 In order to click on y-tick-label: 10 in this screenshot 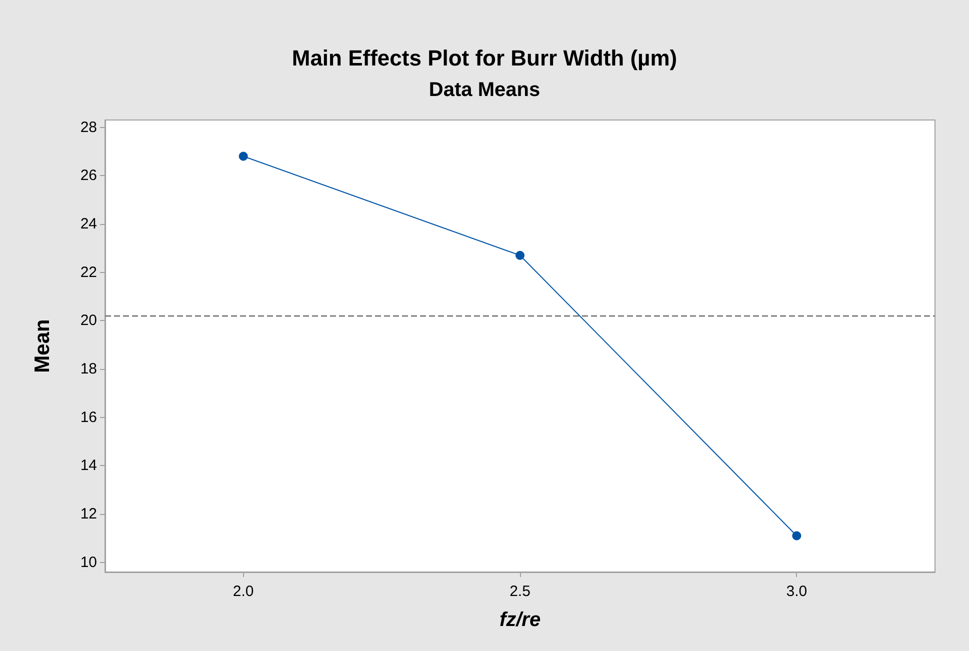, I will do `click(88, 562)`.